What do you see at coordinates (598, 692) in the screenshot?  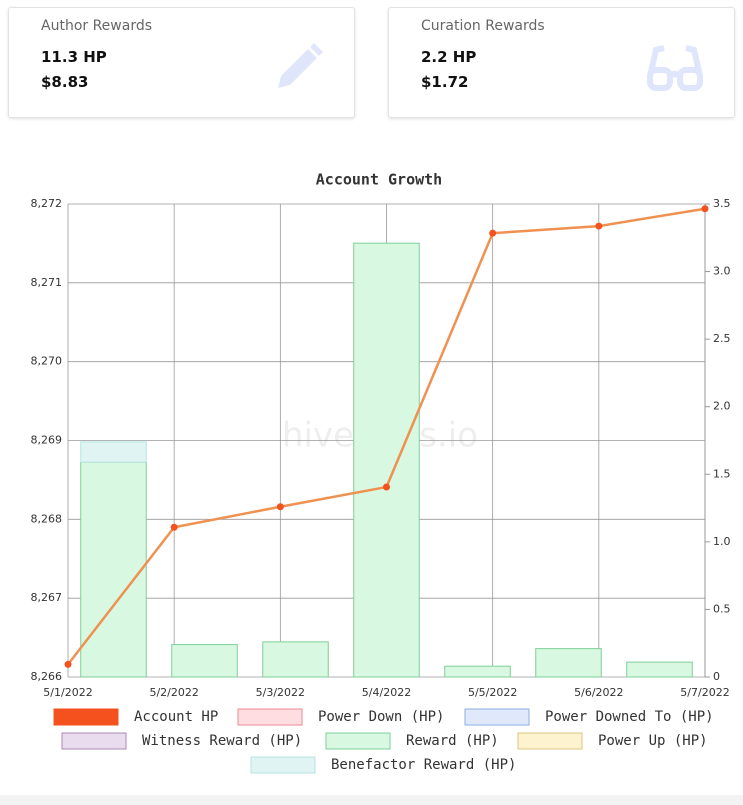 I see `x-tick-label: 5/6/2022` at bounding box center [598, 692].